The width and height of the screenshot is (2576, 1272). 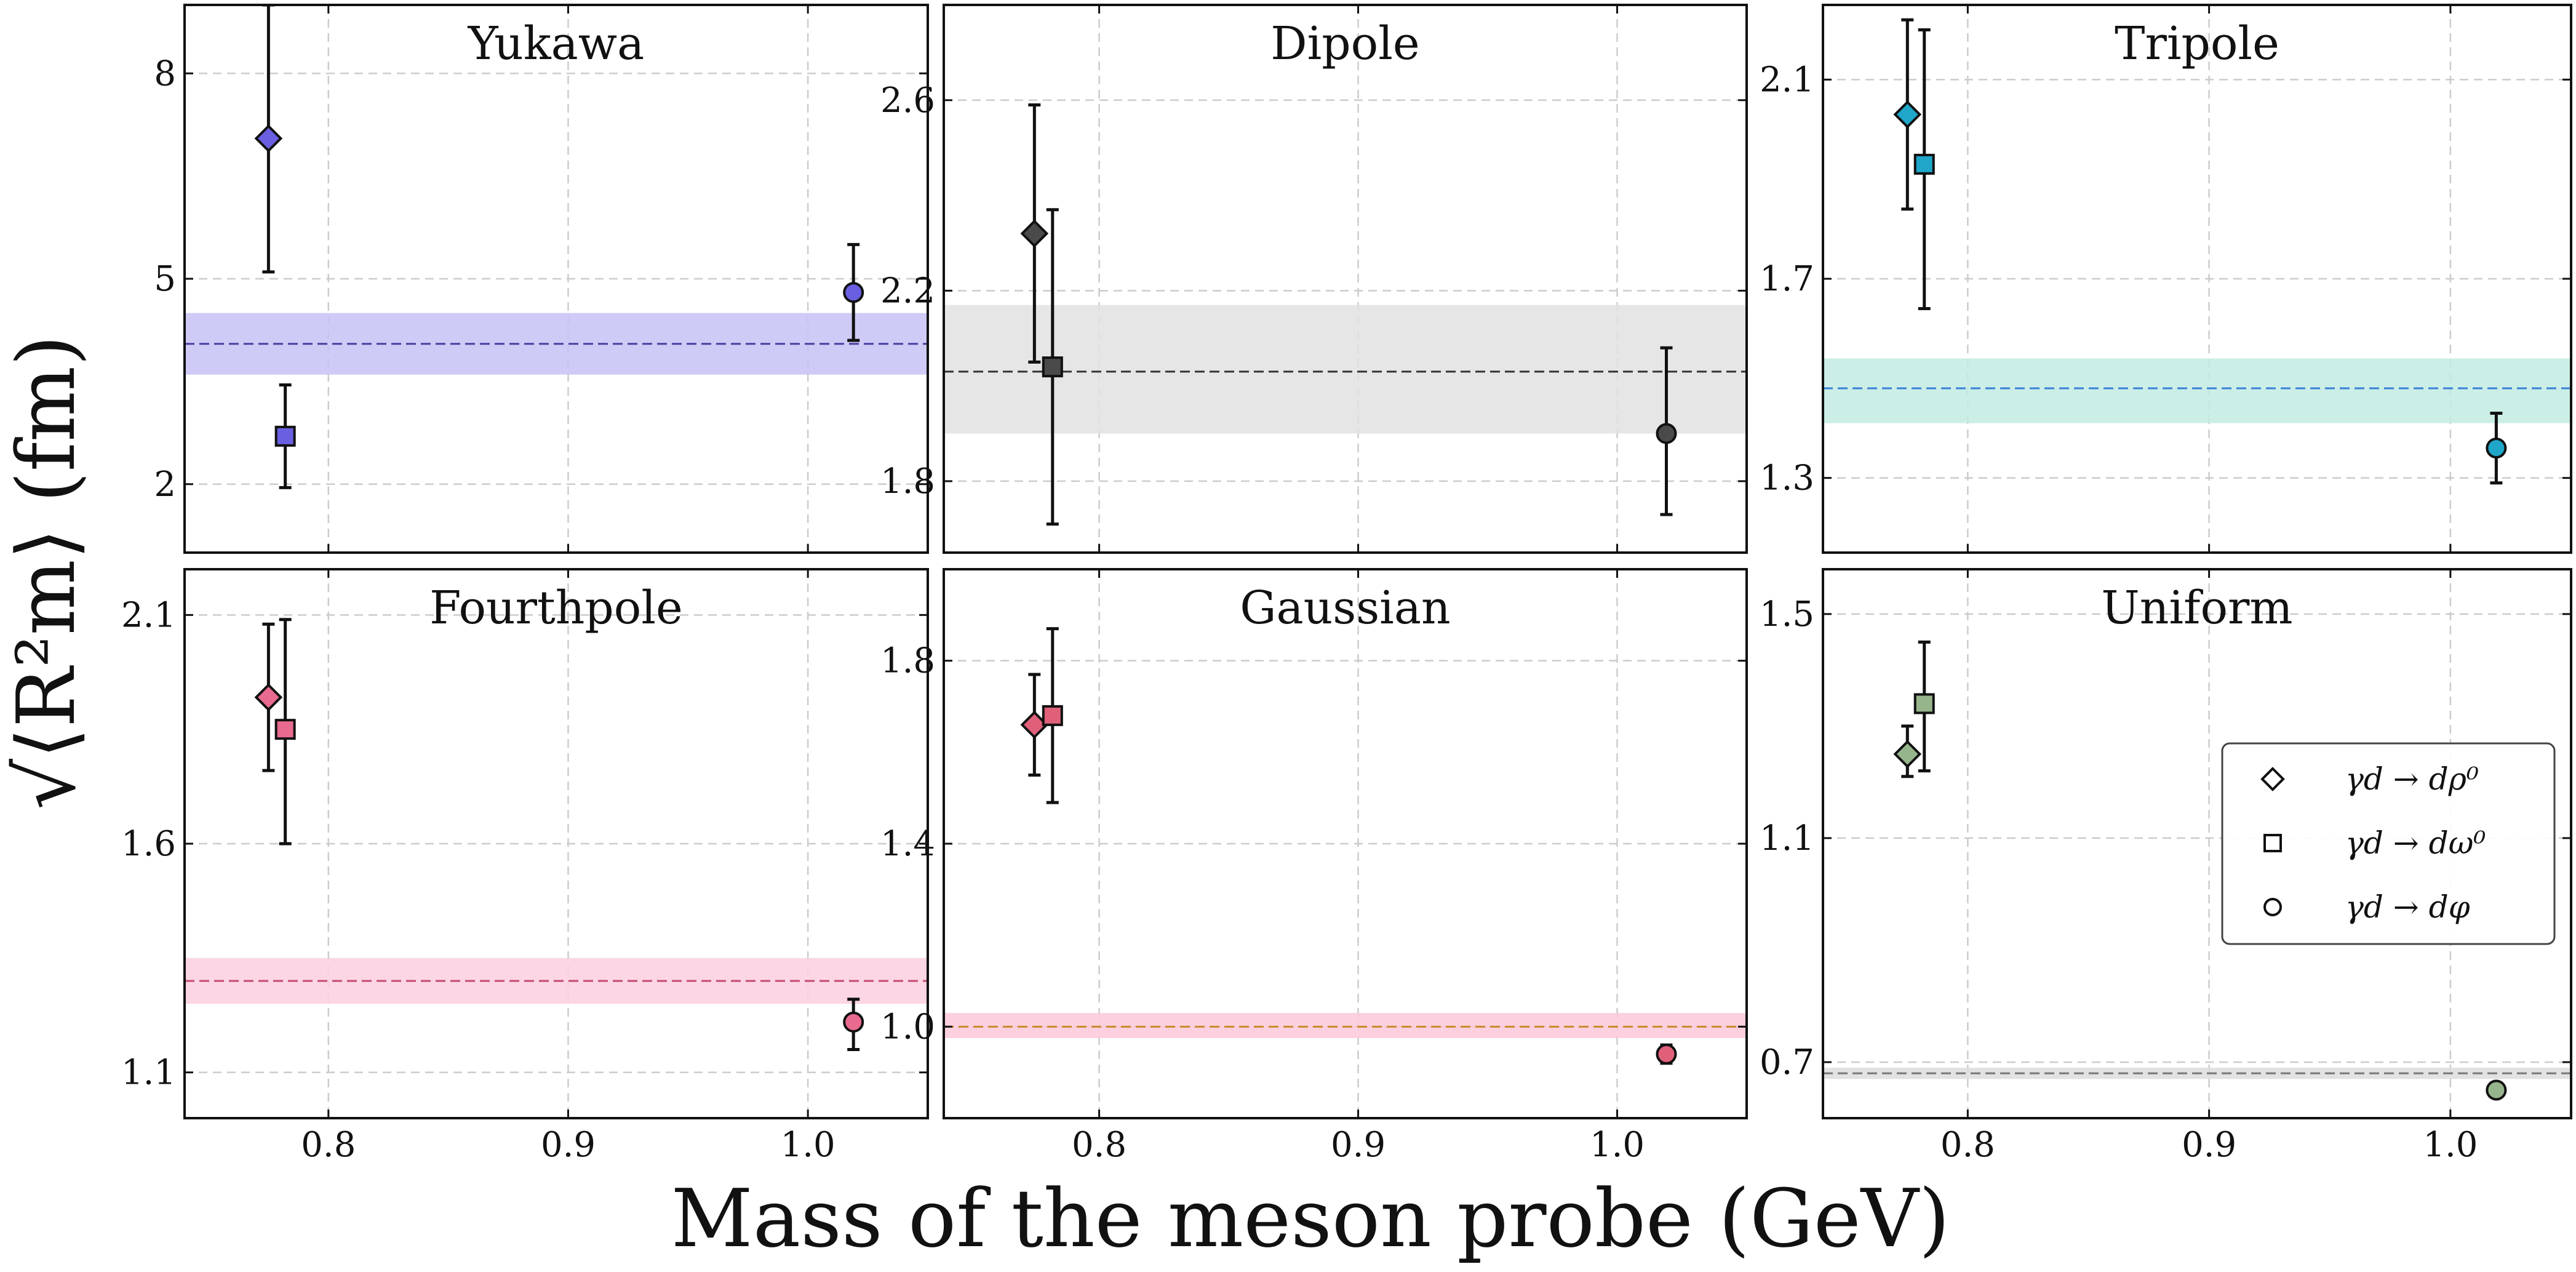 What do you see at coordinates (1787, 1062) in the screenshot?
I see `y-tick-label: 0.7` at bounding box center [1787, 1062].